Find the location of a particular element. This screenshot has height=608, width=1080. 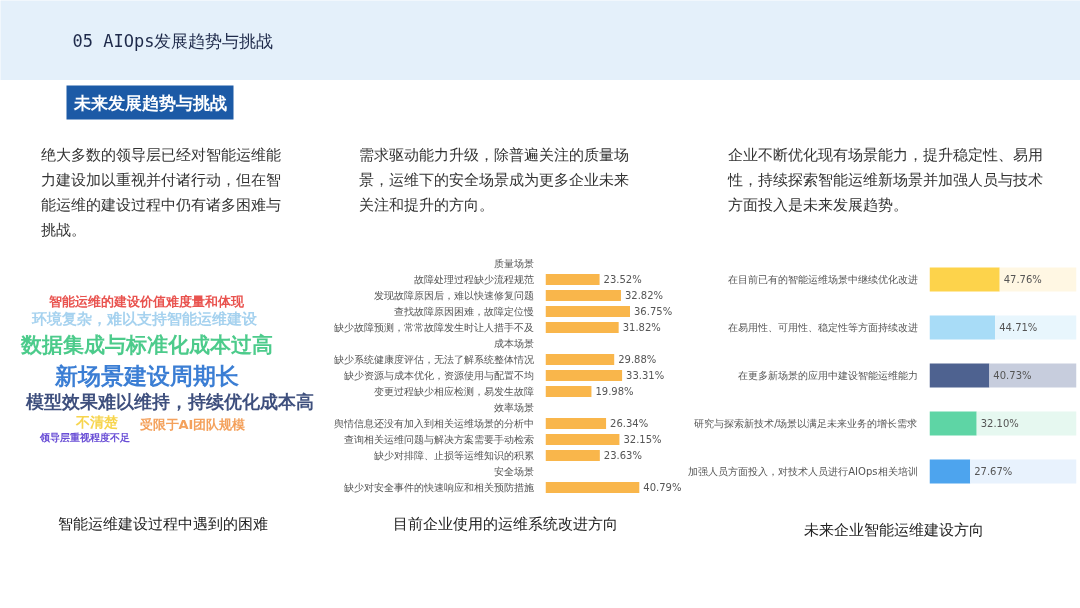

y-tick-label: 在目前已有的智能运维场景中继续优化改进 is located at coordinates (822, 279).